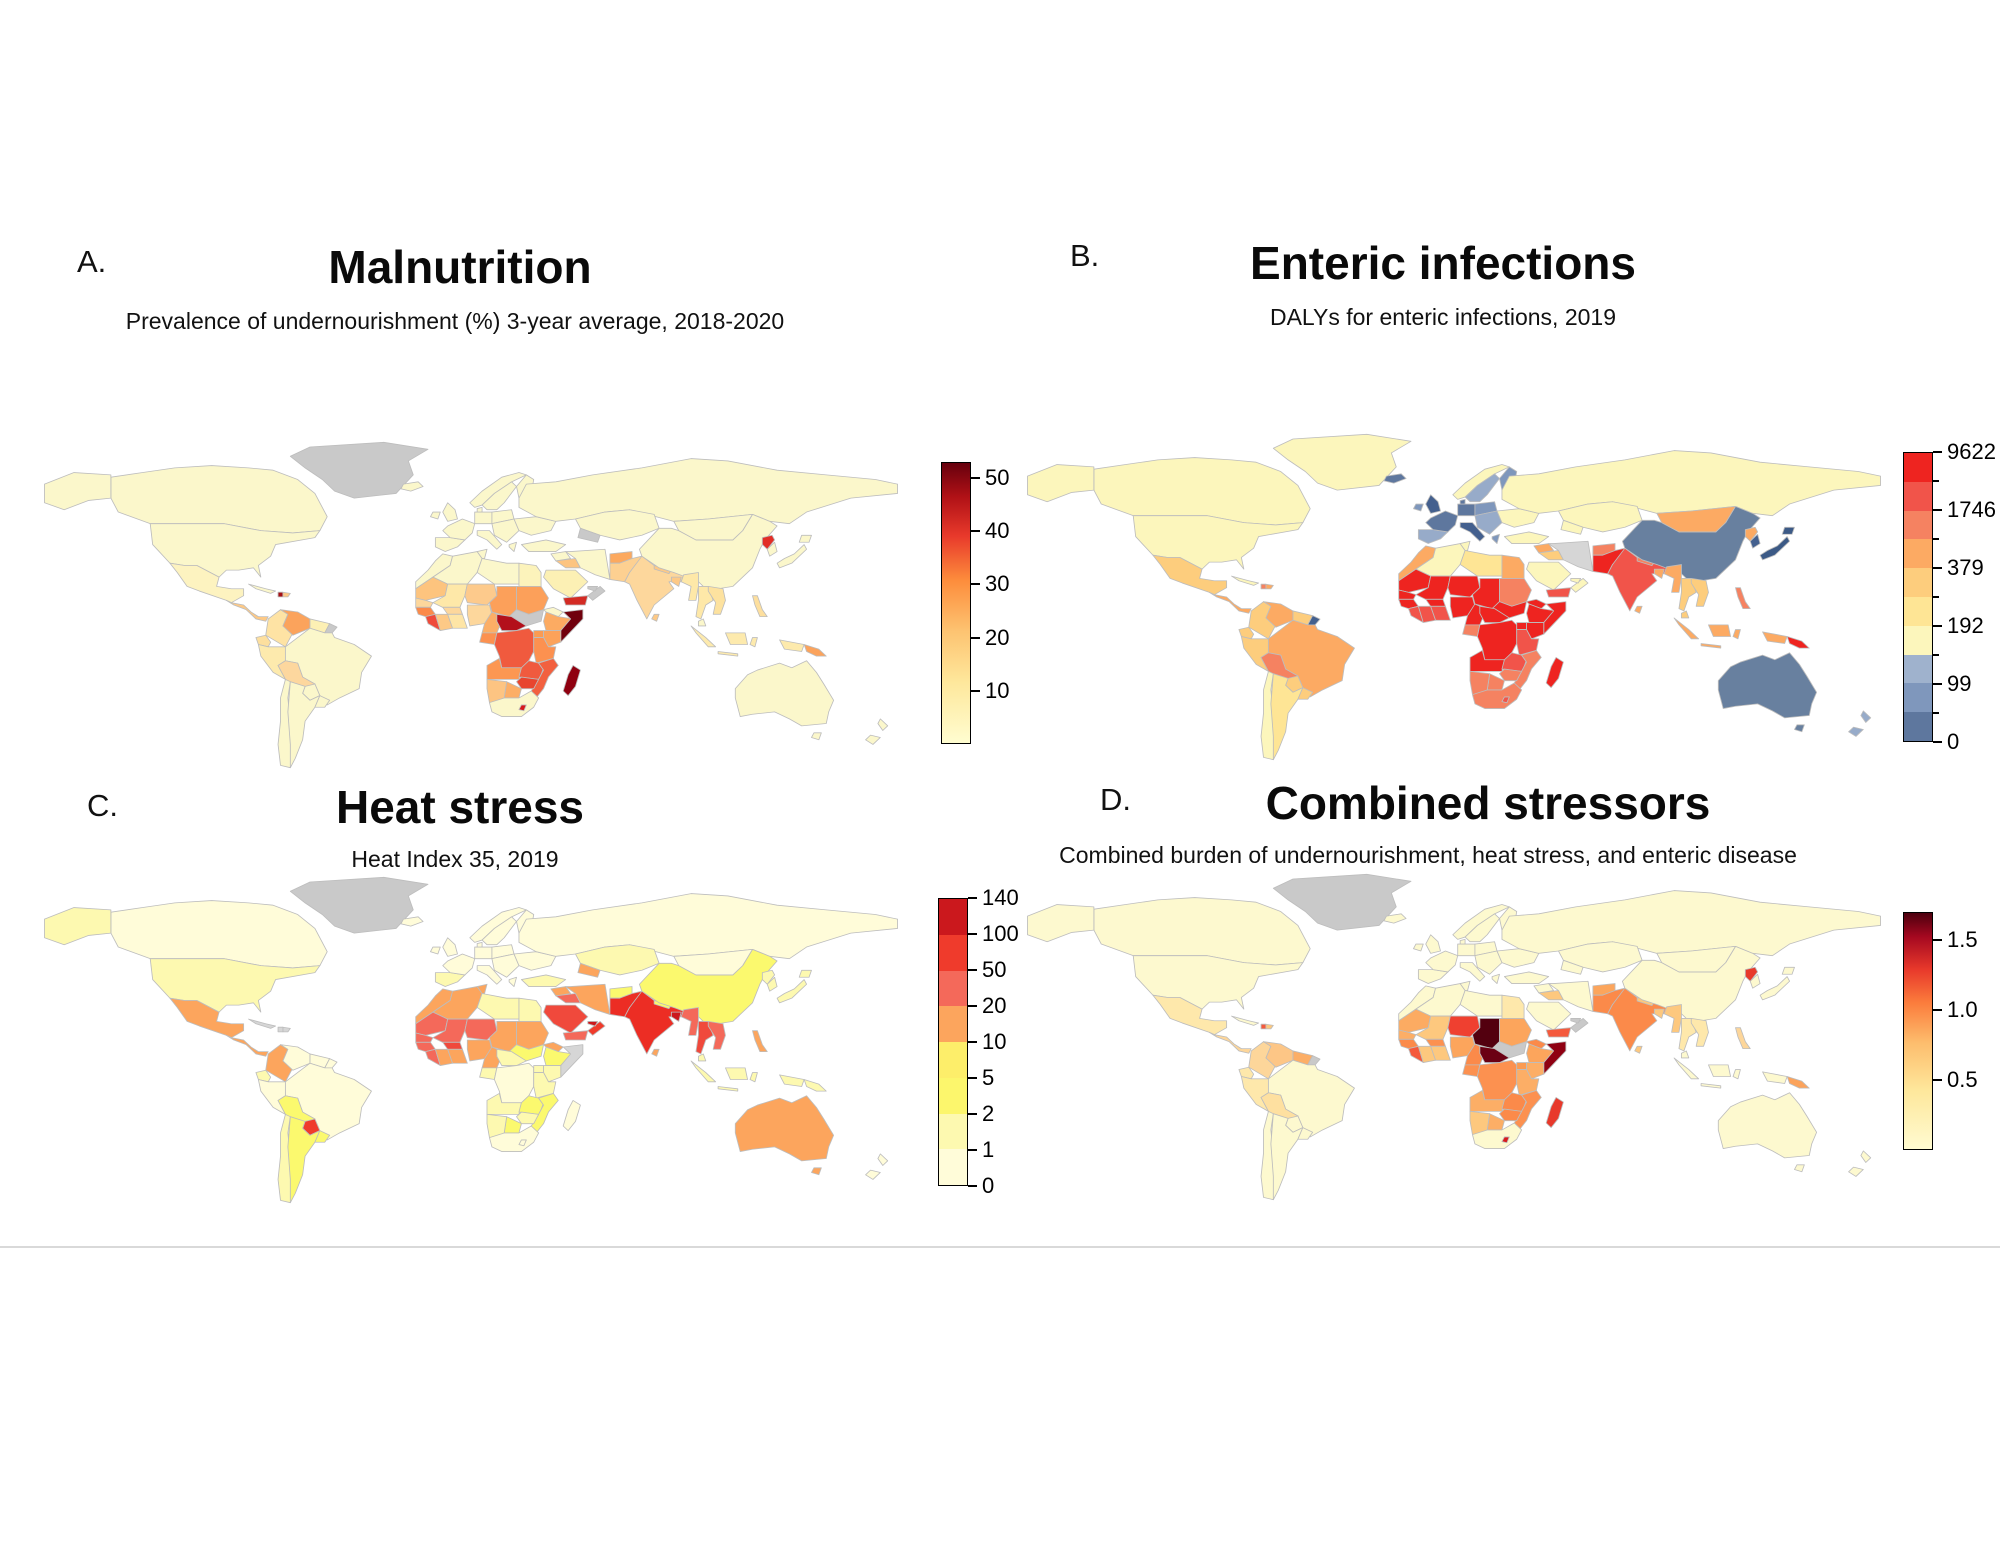  I want to click on region-syria, so click(1544, 988).